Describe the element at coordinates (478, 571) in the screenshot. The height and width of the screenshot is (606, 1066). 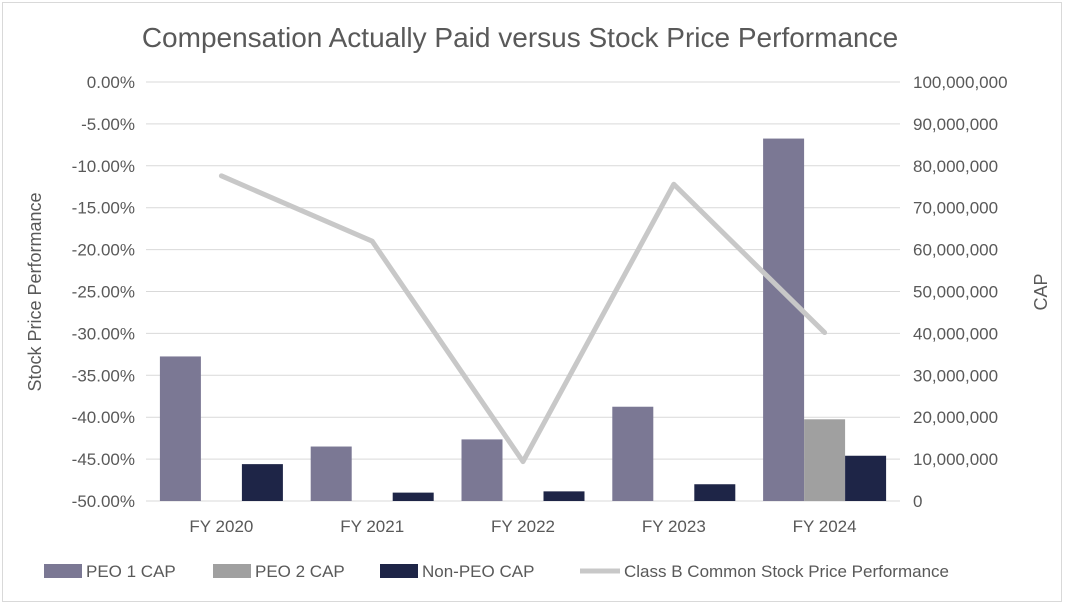
I see `legend-label: Non-PEO CAP` at that location.